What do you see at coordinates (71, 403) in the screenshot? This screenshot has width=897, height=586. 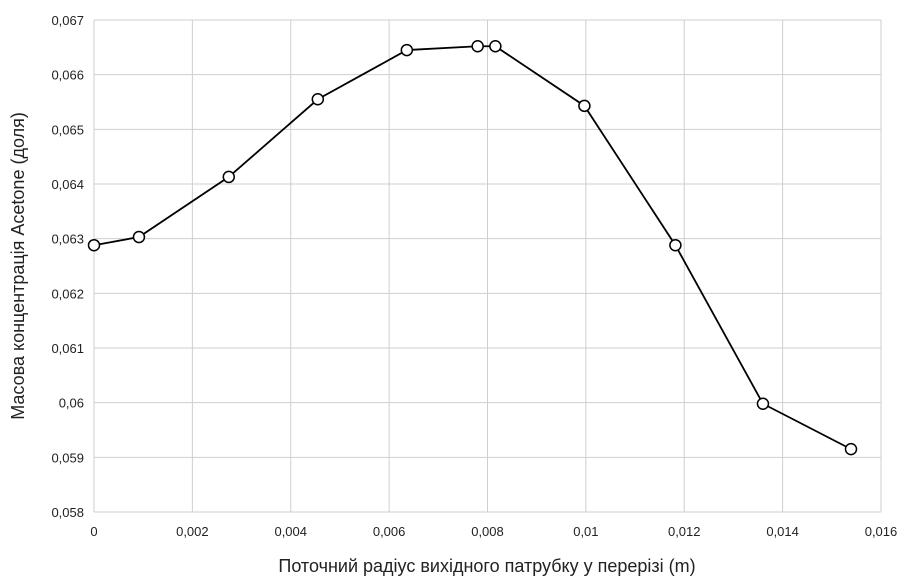 I see `y-tick-label: 0,06` at bounding box center [71, 403].